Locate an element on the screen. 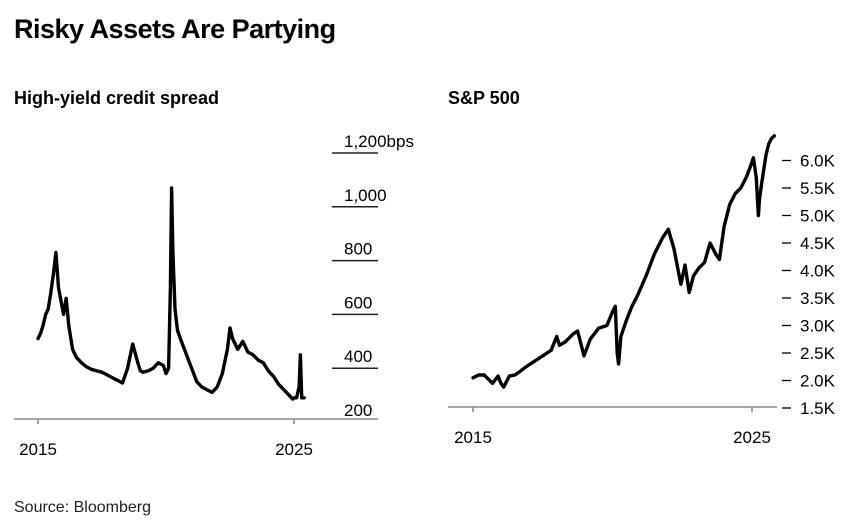 The height and width of the screenshot is (525, 865). credit-spread-y-label: 1,000 is located at coordinates (365, 195).